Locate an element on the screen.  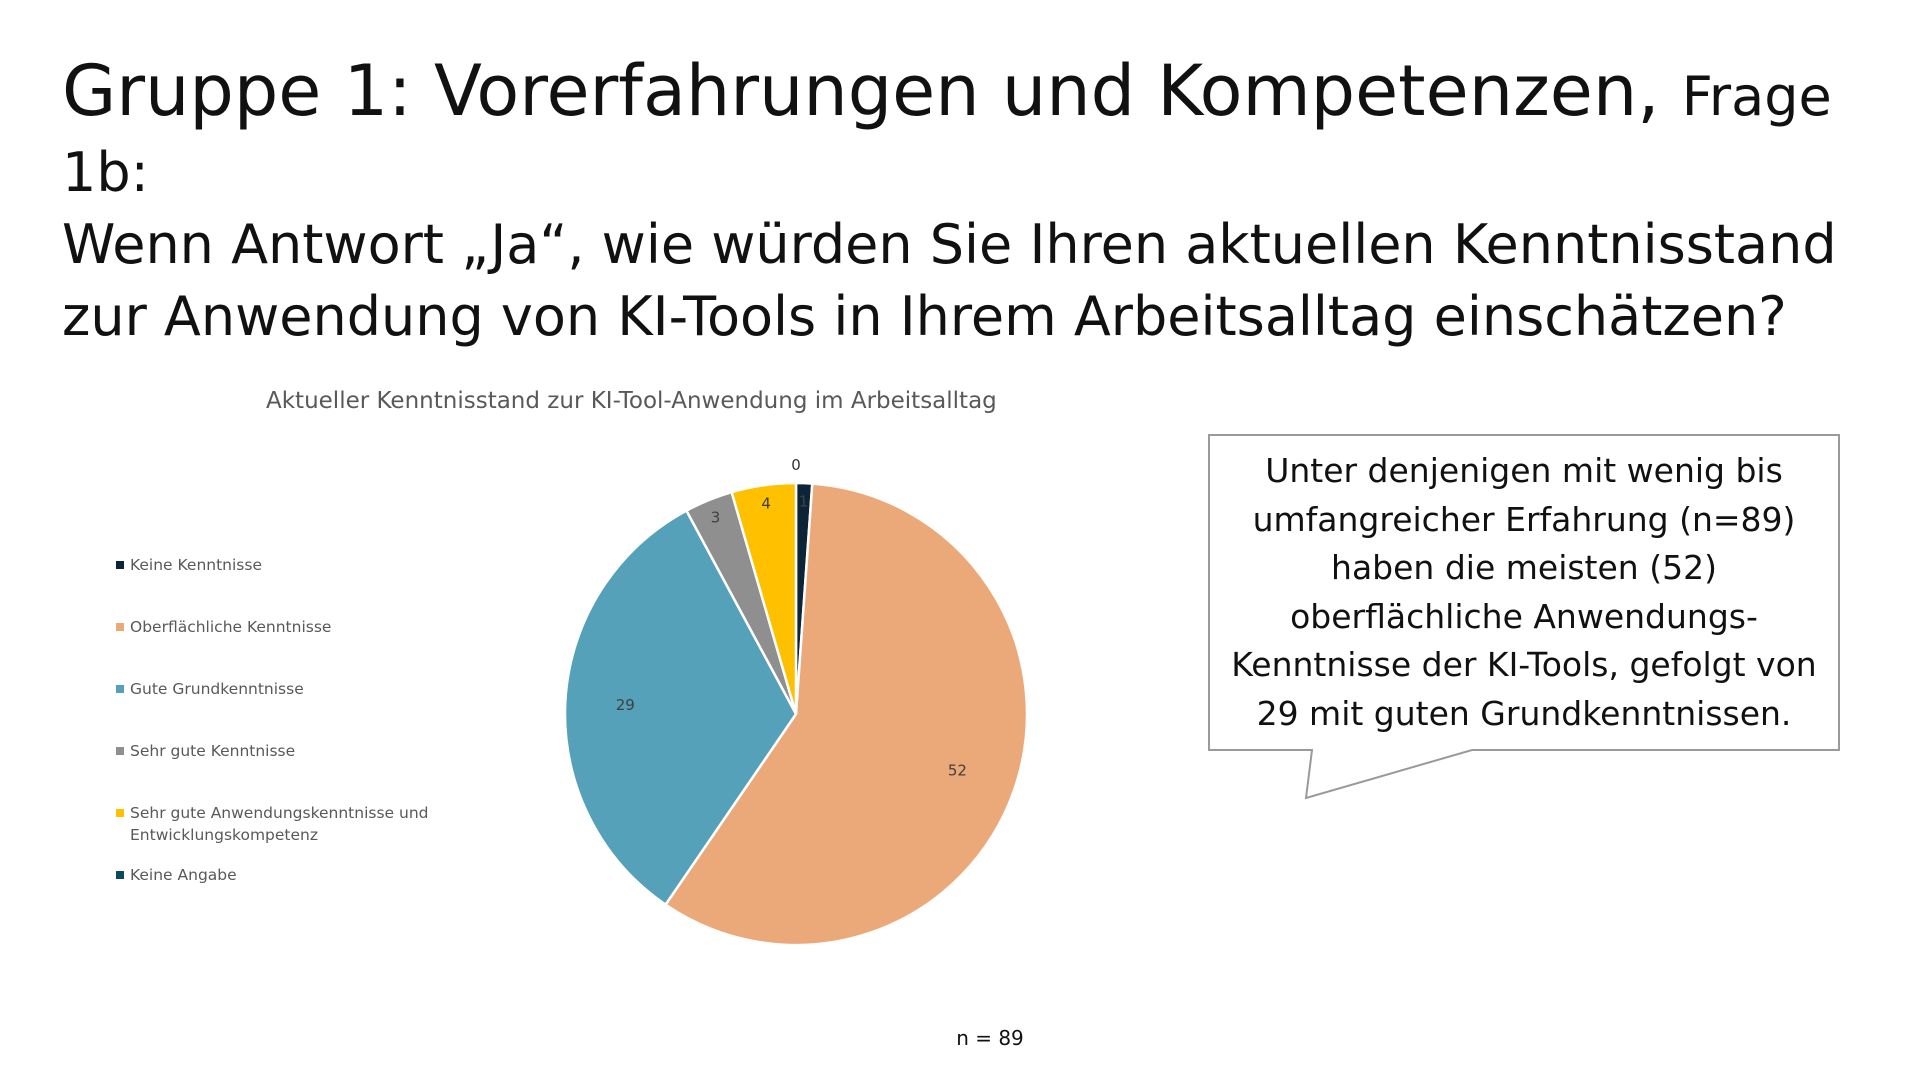
legend-item: Gute Grundkenntnisse is located at coordinates (291, 689).